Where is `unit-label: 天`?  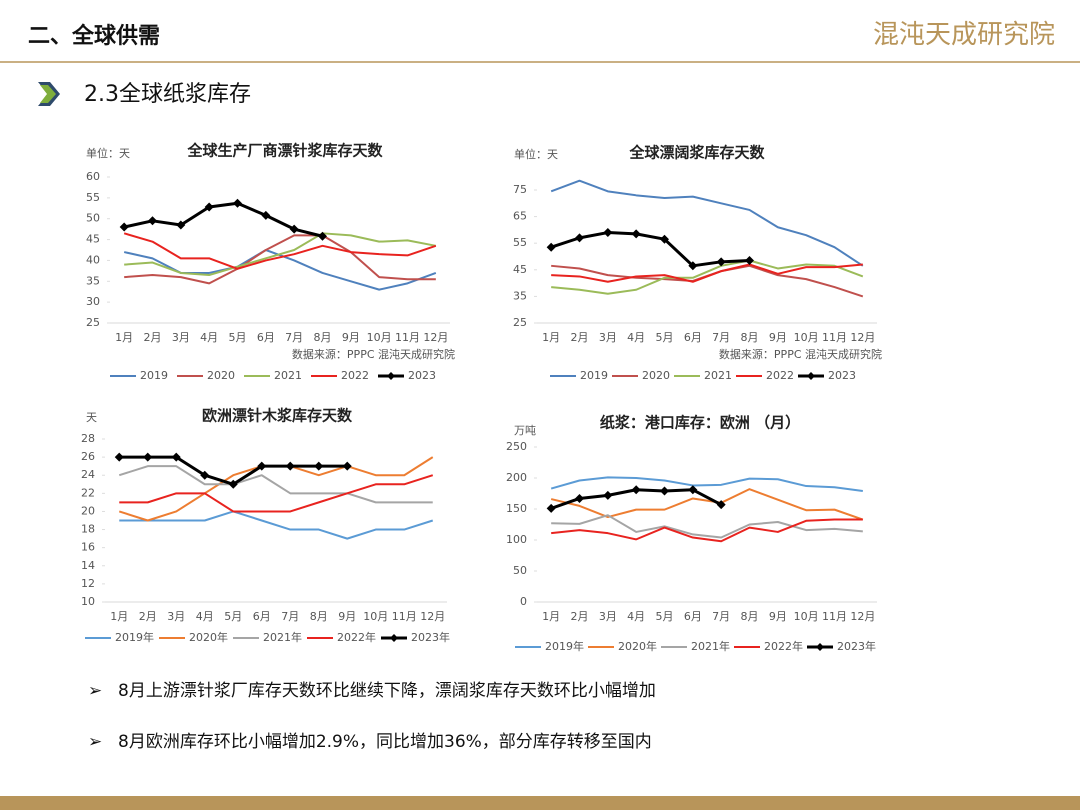 unit-label: 天 is located at coordinates (91, 417).